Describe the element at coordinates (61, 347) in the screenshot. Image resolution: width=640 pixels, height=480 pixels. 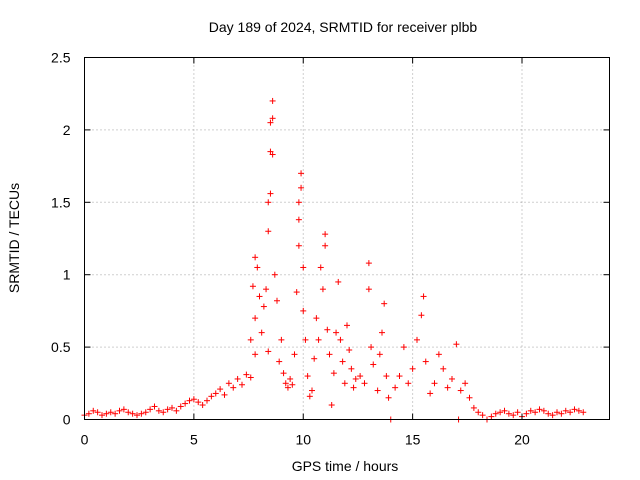
I see `y-tick-label: 0.5` at that location.